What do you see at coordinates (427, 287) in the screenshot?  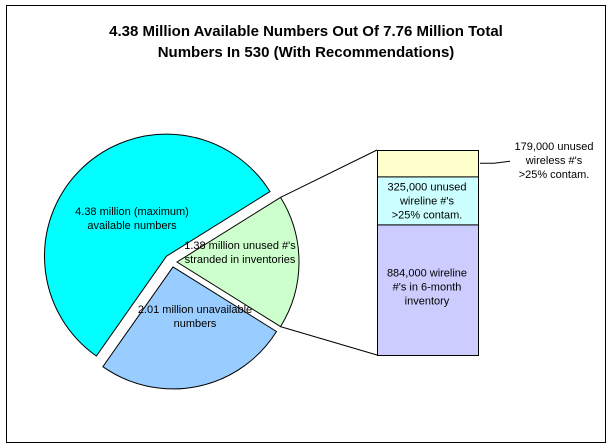 I see `bar-label-wireline-inventory: 884,000 wireline #'s in 6-month inventory` at bounding box center [427, 287].